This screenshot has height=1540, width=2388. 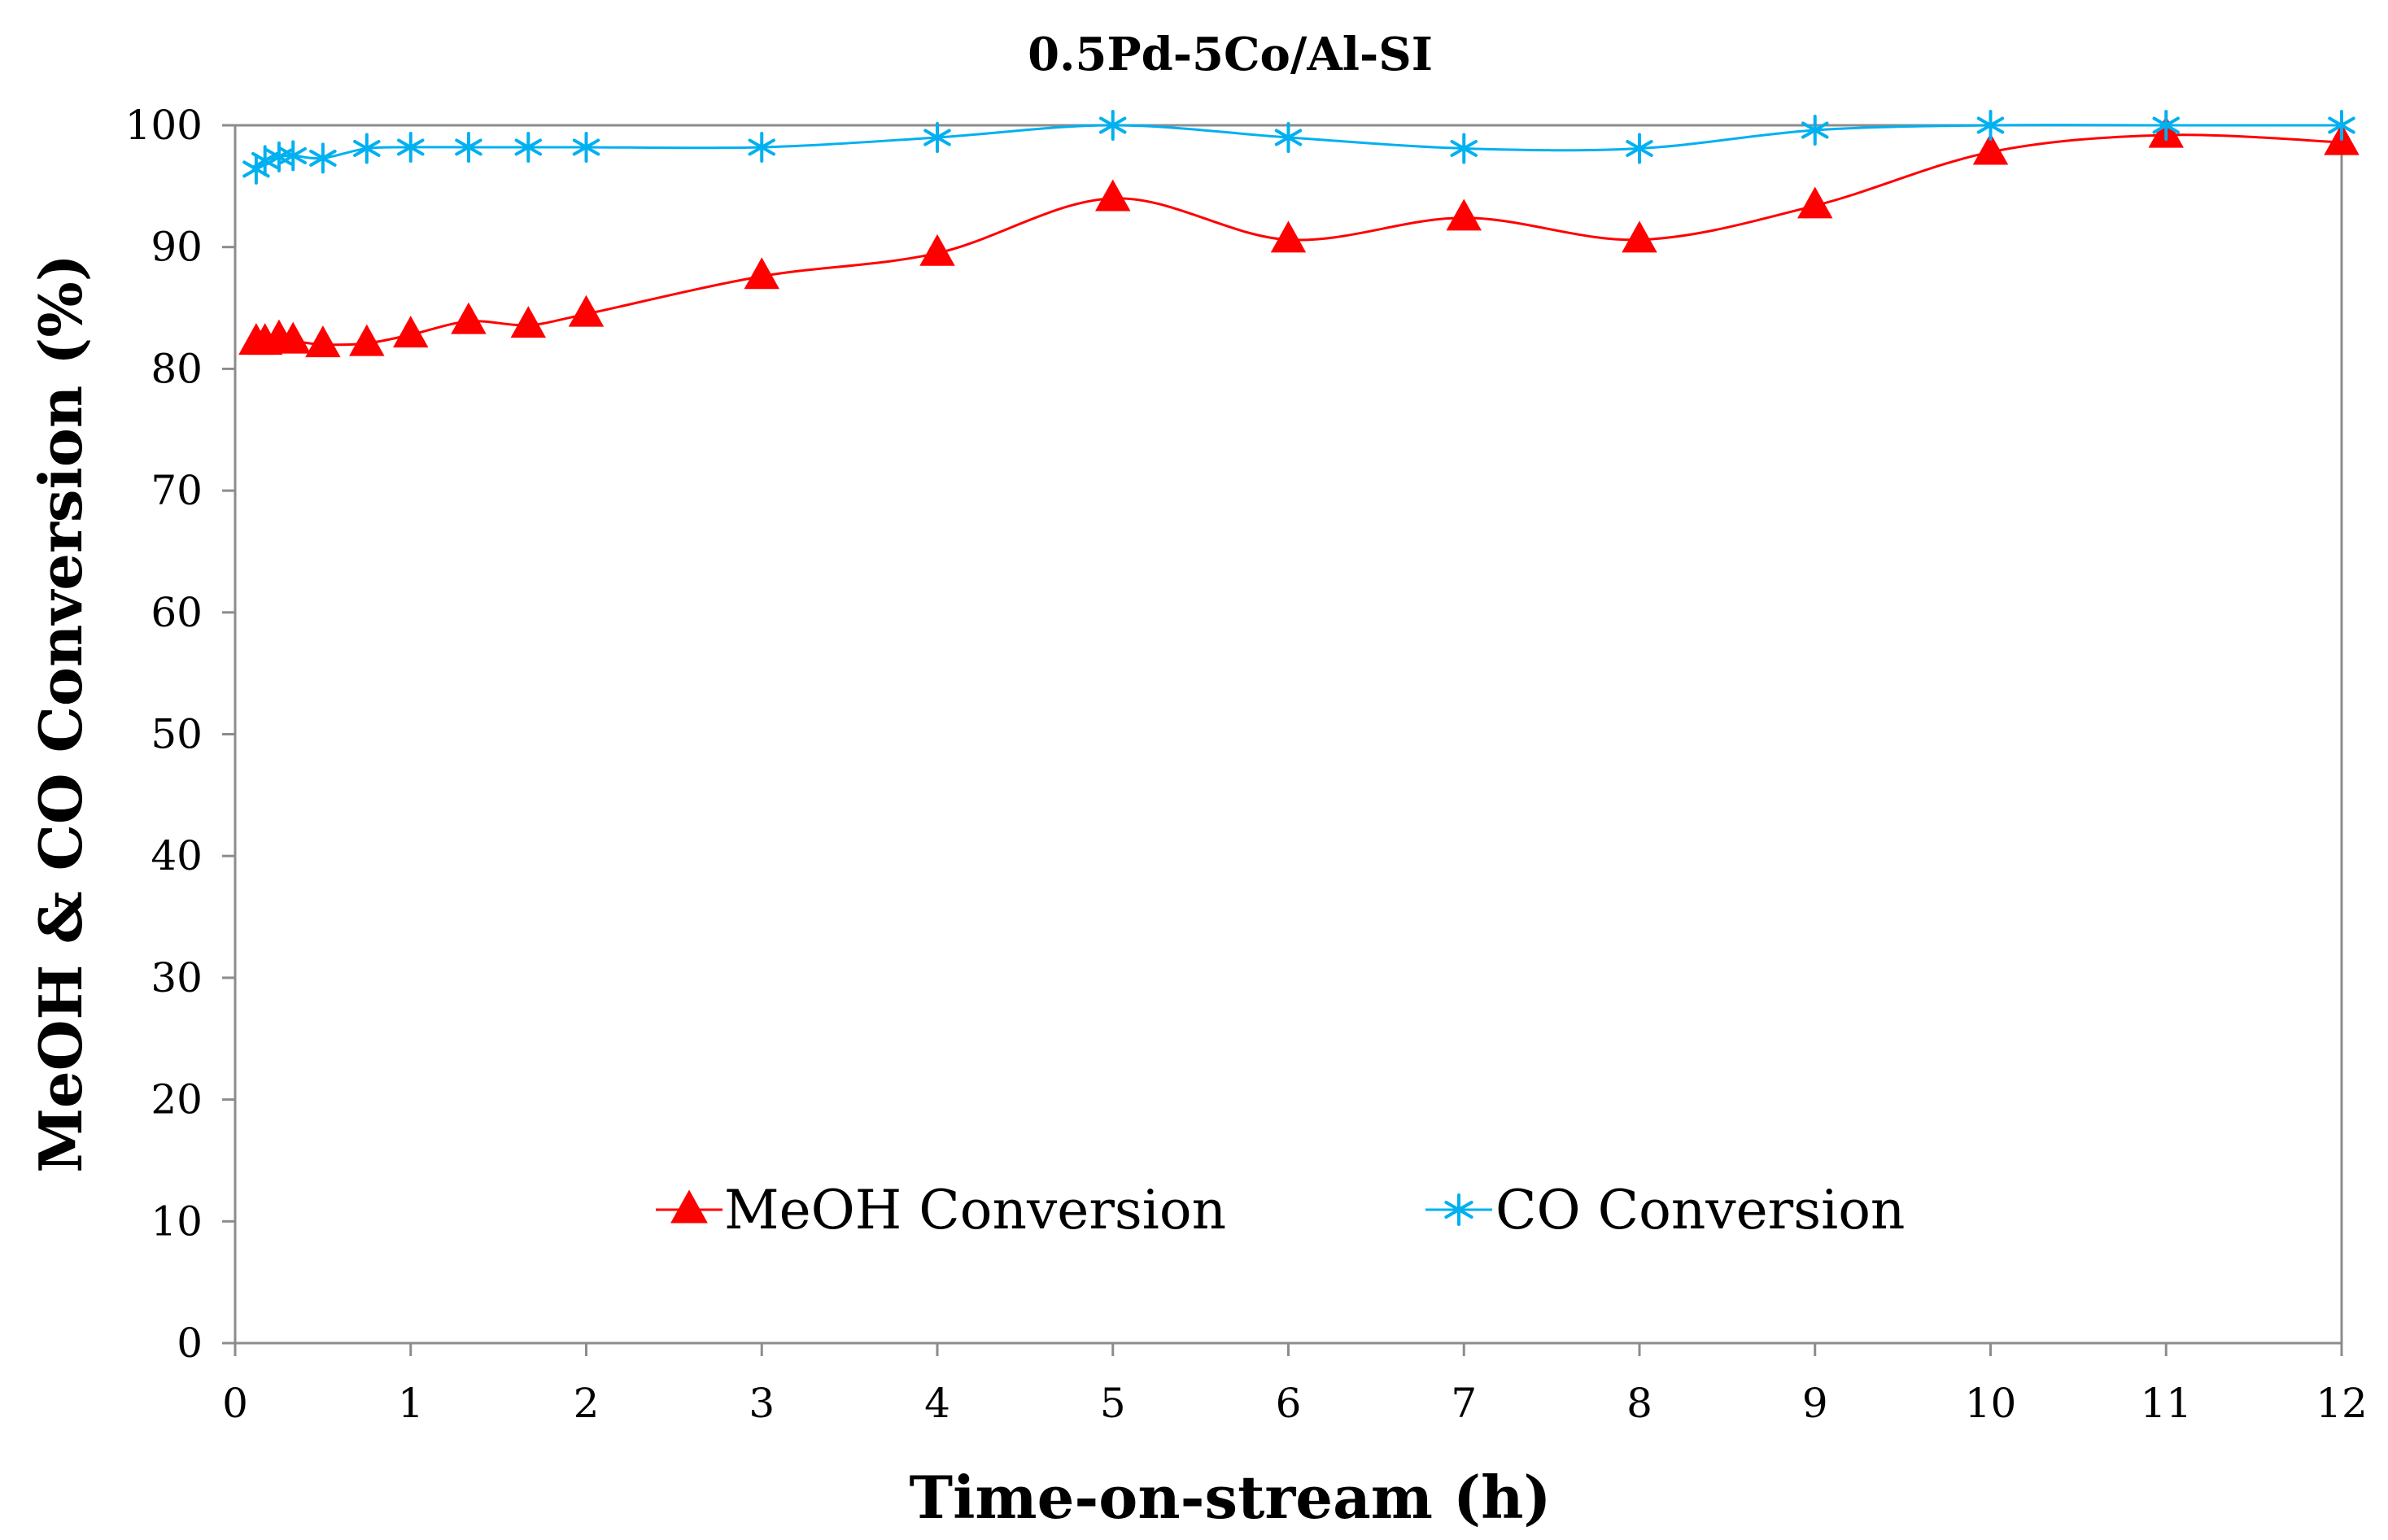 I want to click on x-axis-title: Time-on-stream (h), so click(x=1231, y=1497).